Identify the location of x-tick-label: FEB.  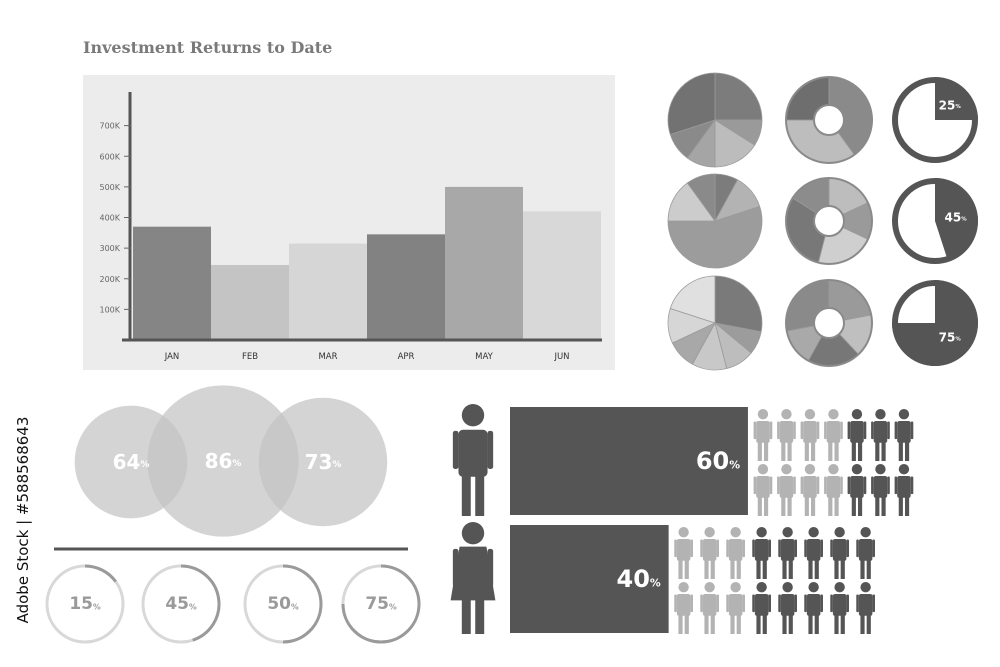
(250, 357).